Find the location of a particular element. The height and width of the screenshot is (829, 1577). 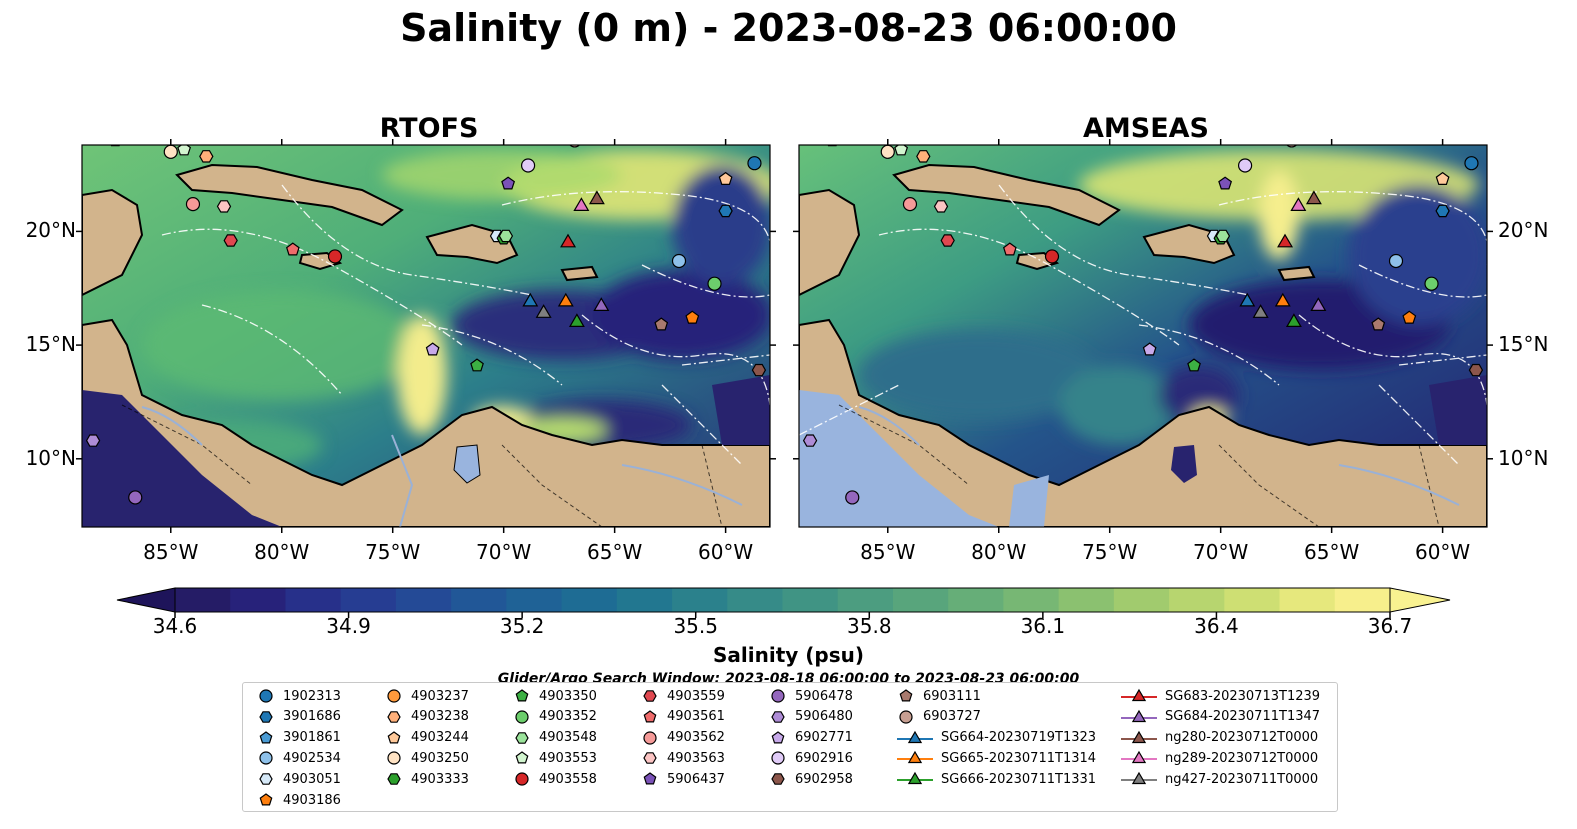

legend-item: 4903333 is located at coordinates (427, 779).